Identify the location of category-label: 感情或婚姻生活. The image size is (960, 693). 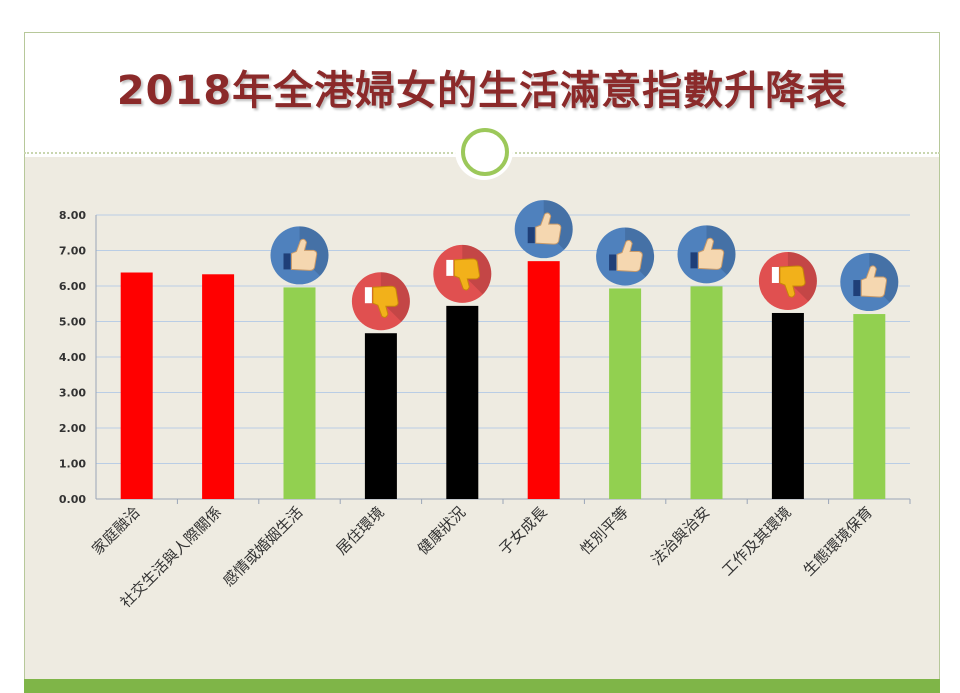
(262, 546).